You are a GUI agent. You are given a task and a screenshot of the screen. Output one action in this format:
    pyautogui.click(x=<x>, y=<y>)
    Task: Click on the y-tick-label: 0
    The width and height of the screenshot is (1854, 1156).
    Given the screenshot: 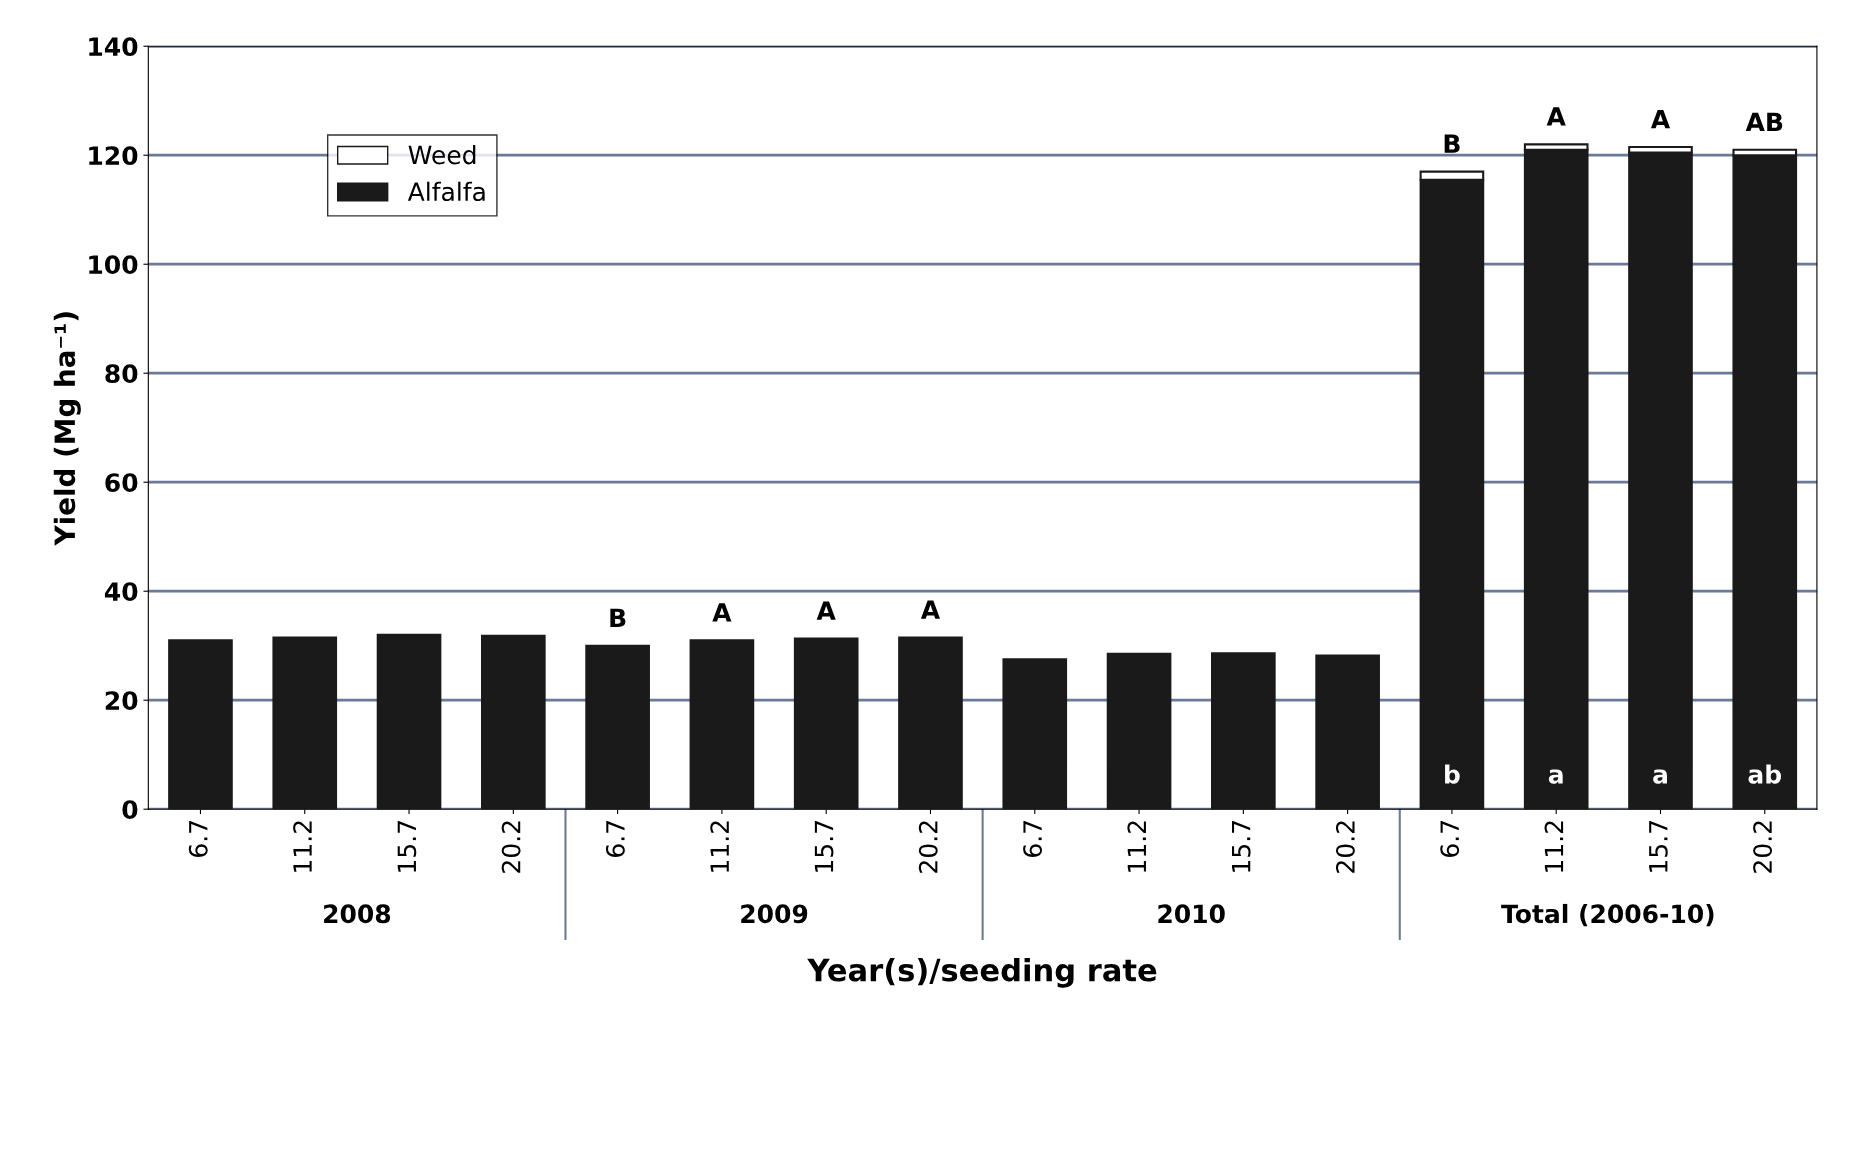 What is the action you would take?
    pyautogui.click(x=130, y=810)
    